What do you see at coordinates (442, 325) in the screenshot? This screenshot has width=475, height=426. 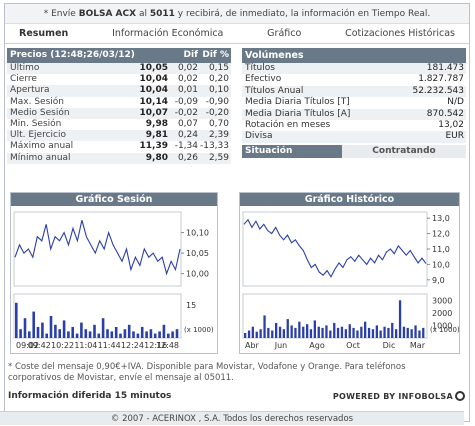 I see `volume-tick-label: 1000` at bounding box center [442, 325].